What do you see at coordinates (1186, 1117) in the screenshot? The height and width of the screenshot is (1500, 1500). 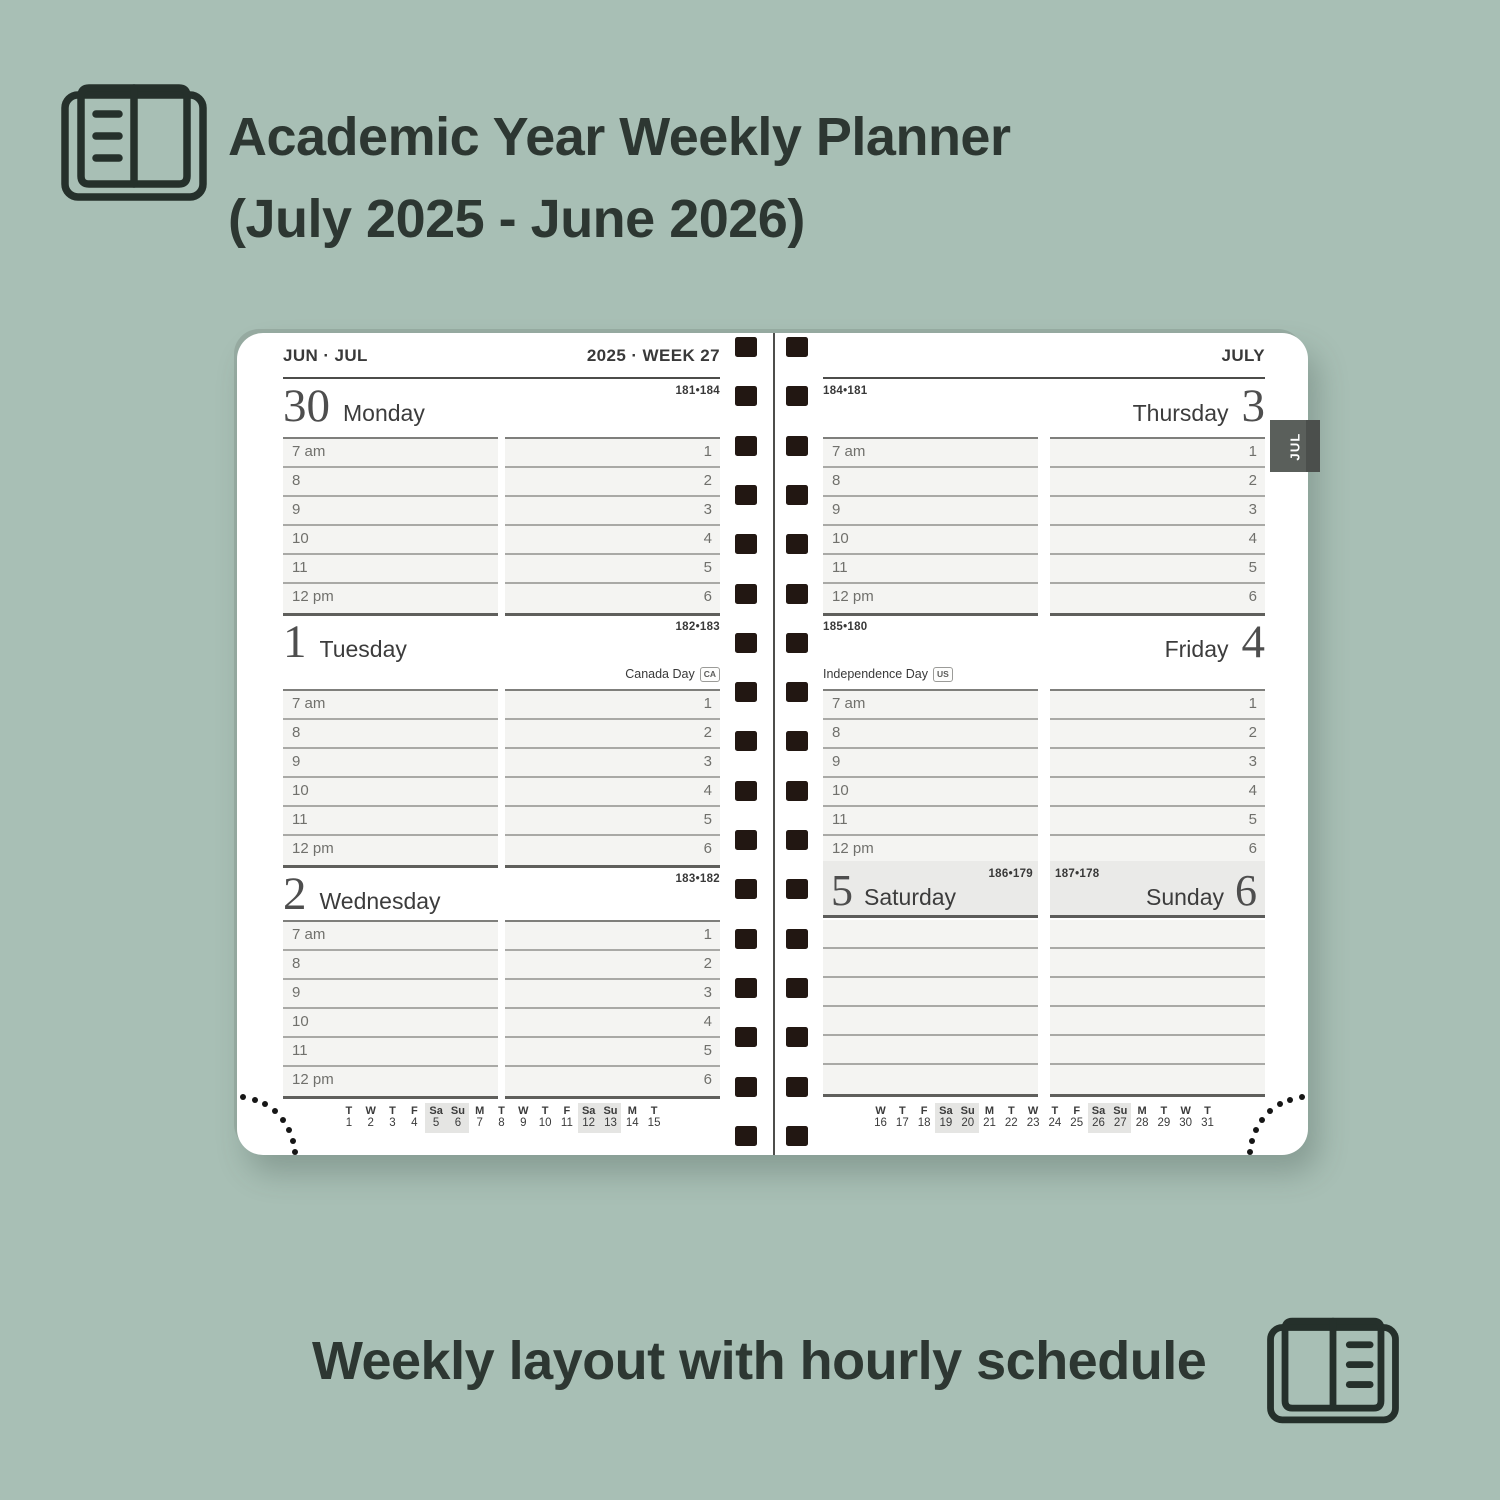 I see `mini-calendar-day: W 30` at bounding box center [1186, 1117].